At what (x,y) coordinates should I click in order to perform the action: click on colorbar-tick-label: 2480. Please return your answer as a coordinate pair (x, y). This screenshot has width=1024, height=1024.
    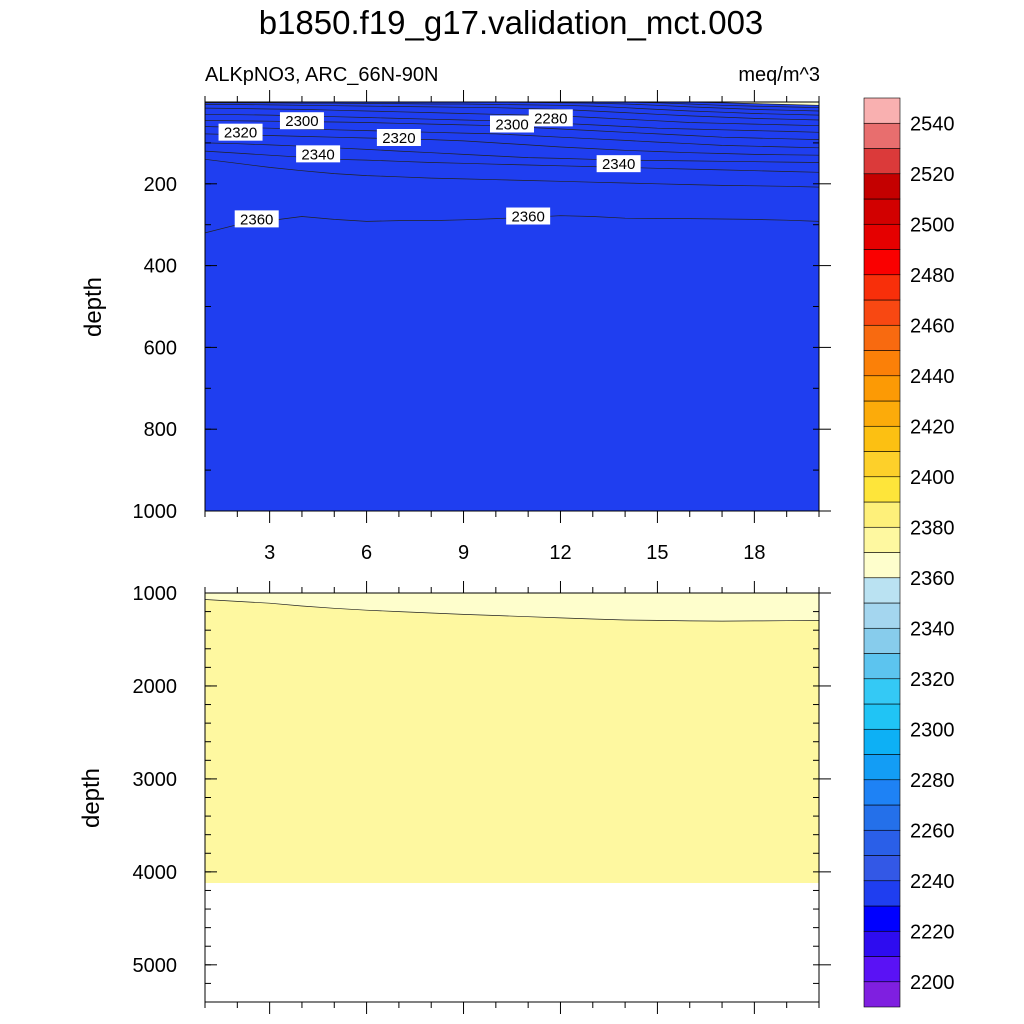
    Looking at the image, I should click on (932, 276).